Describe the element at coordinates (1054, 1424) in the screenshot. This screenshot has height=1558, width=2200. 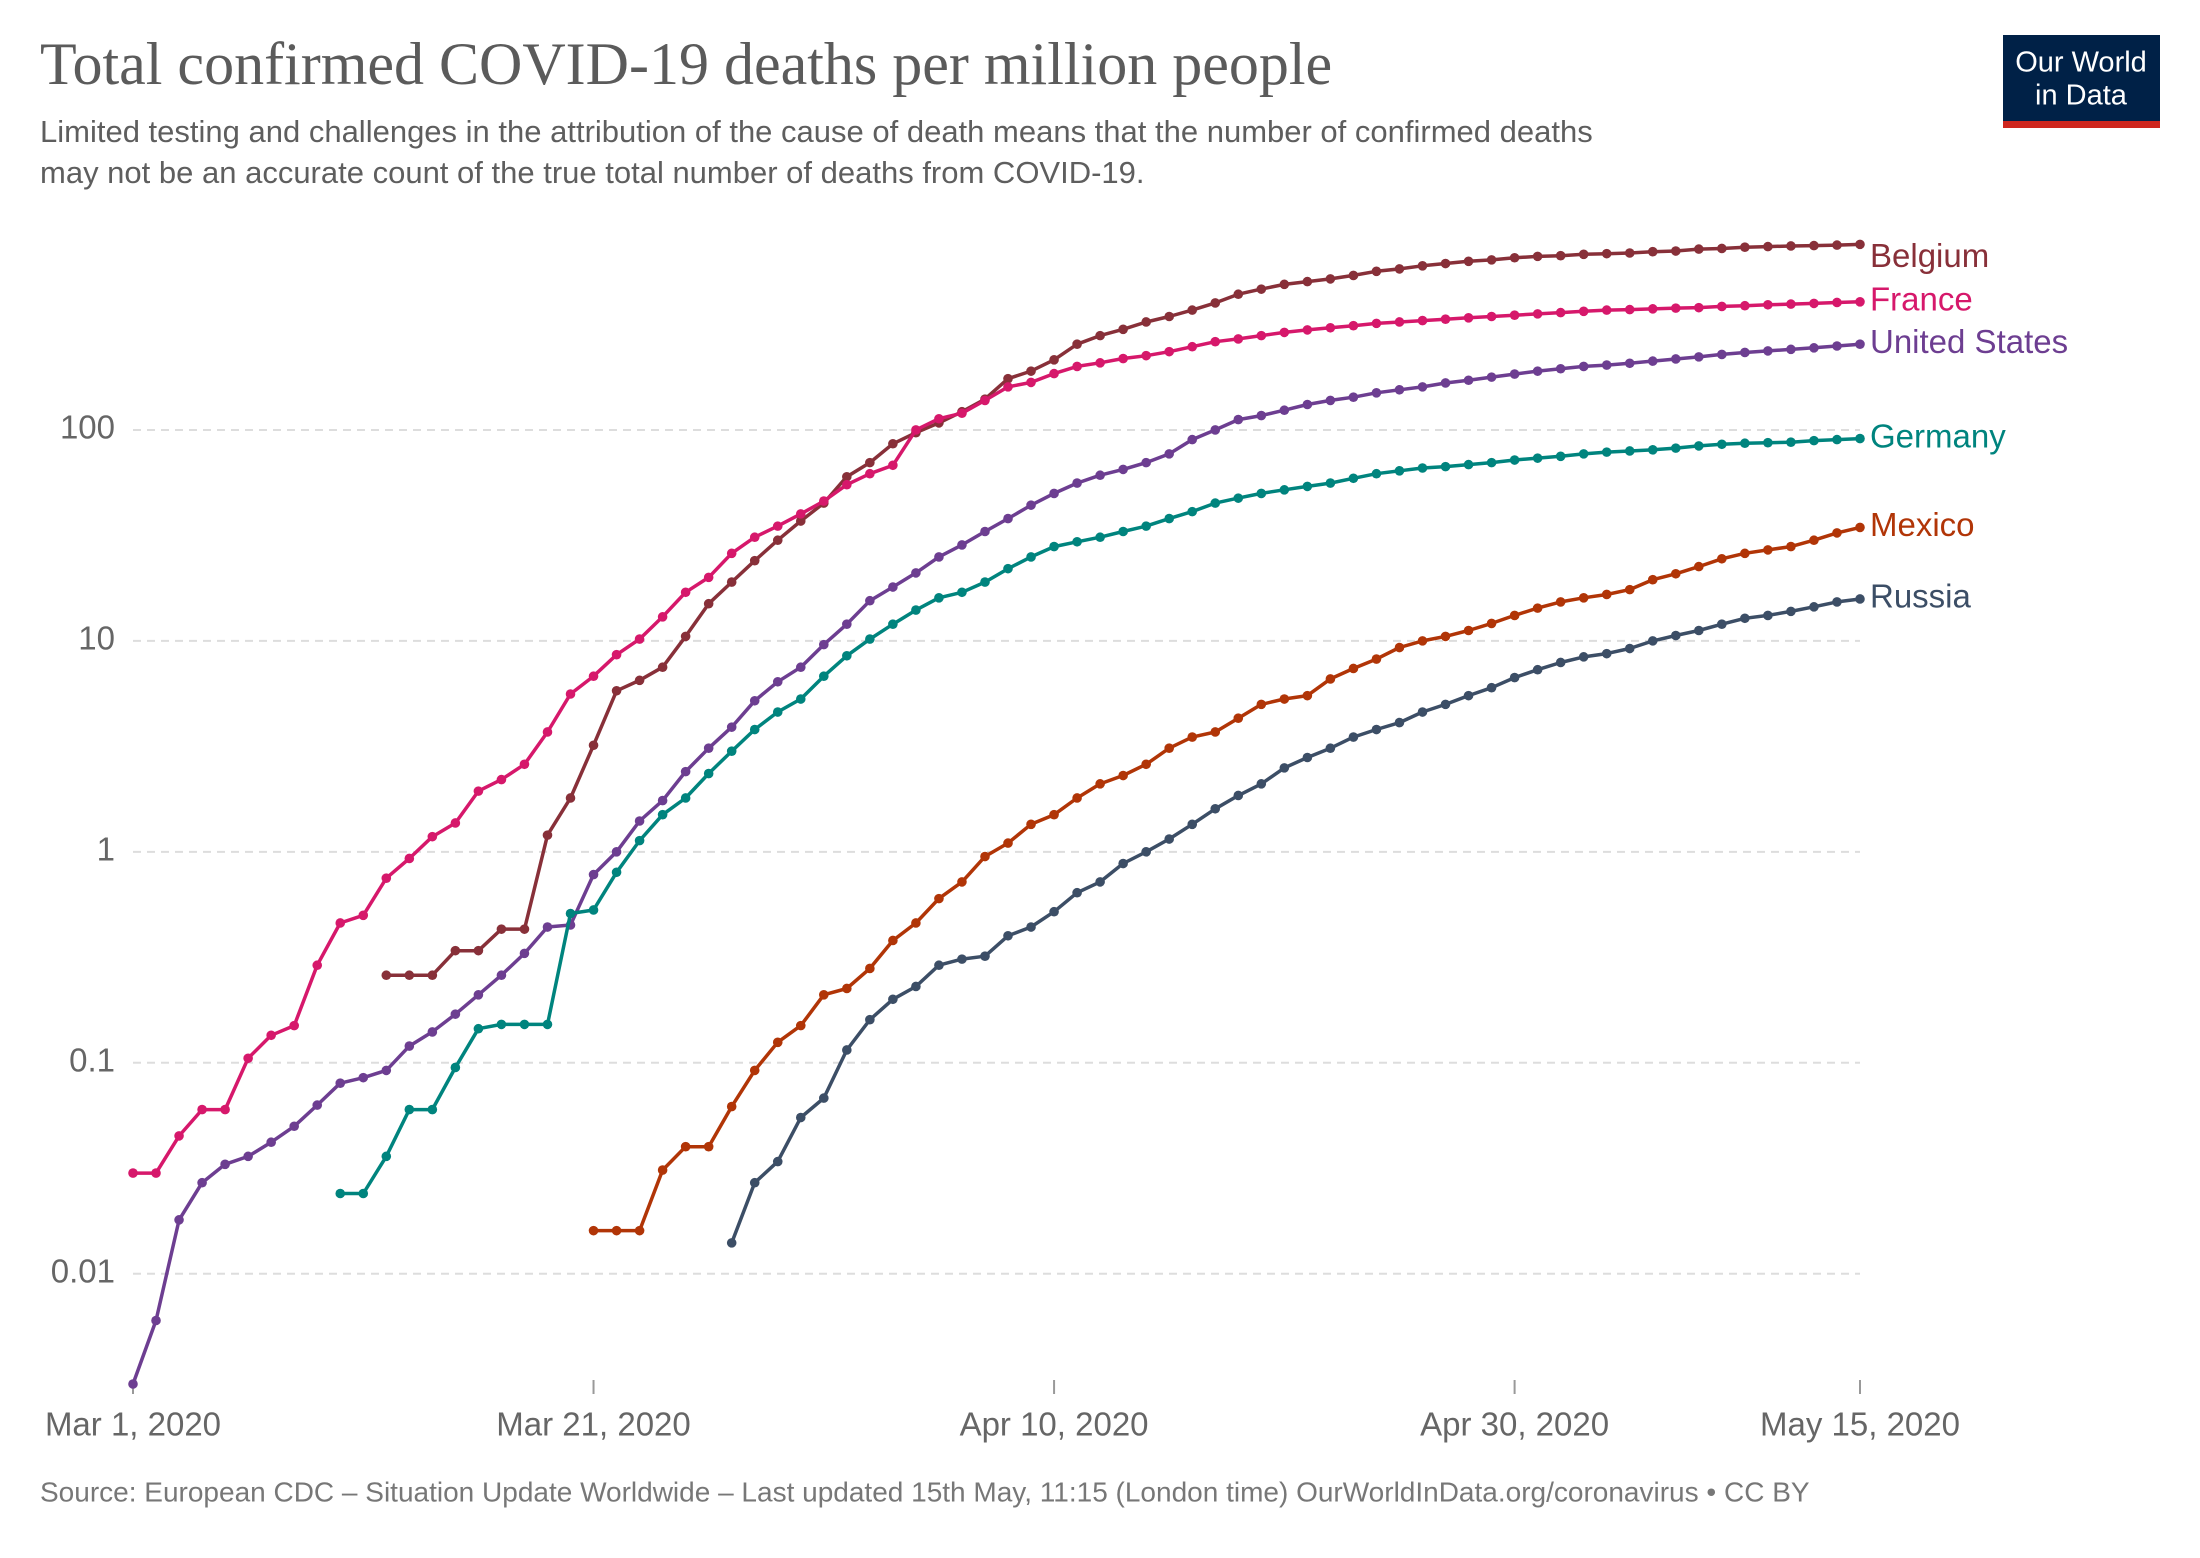
I see `x-tick-label: Apr 10, 2020` at that location.